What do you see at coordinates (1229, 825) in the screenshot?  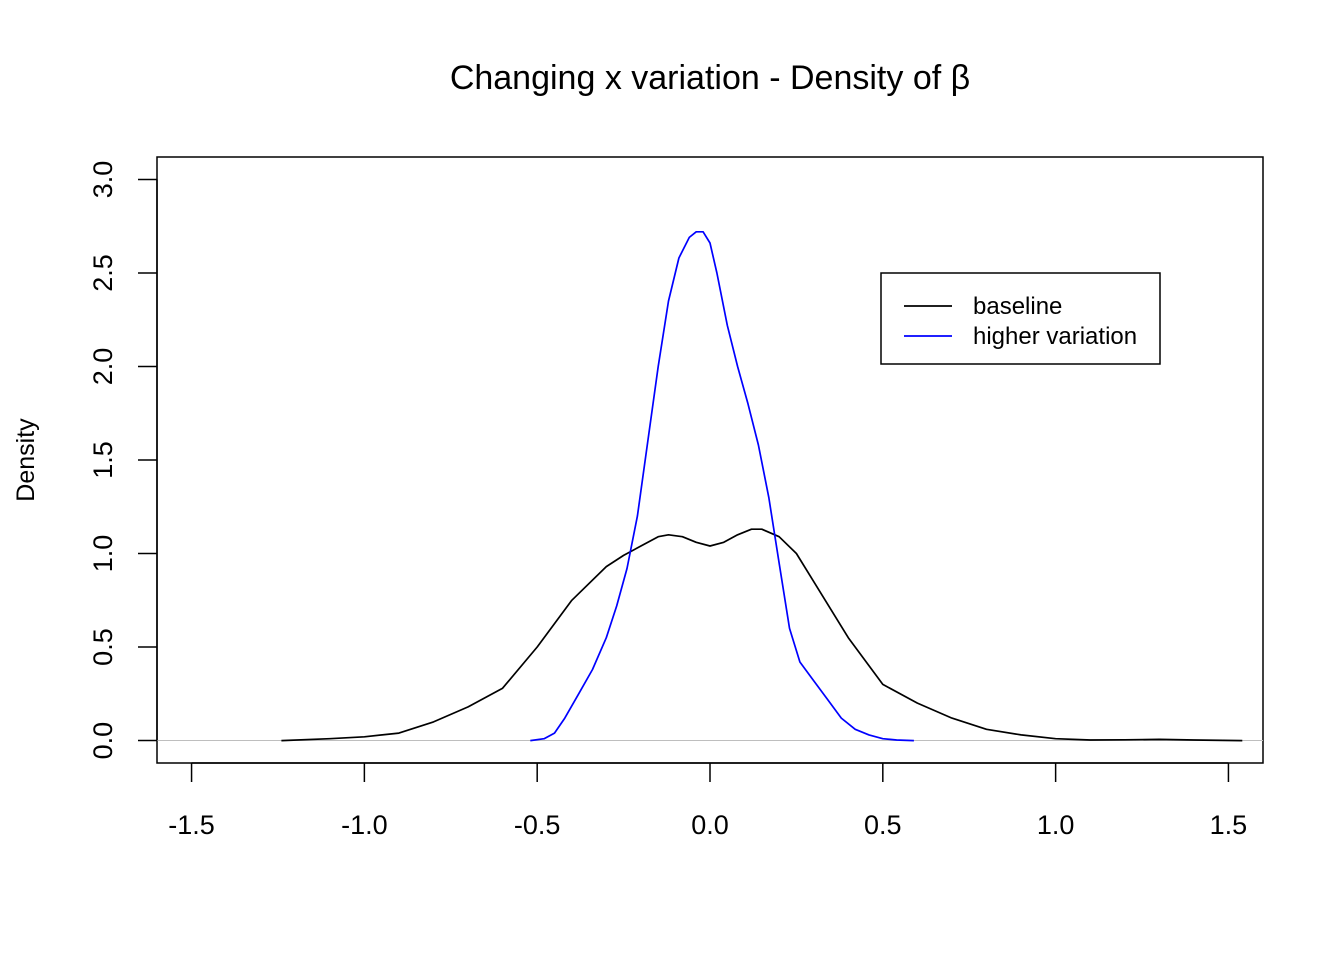 I see `x-tick-label: 1.5` at bounding box center [1229, 825].